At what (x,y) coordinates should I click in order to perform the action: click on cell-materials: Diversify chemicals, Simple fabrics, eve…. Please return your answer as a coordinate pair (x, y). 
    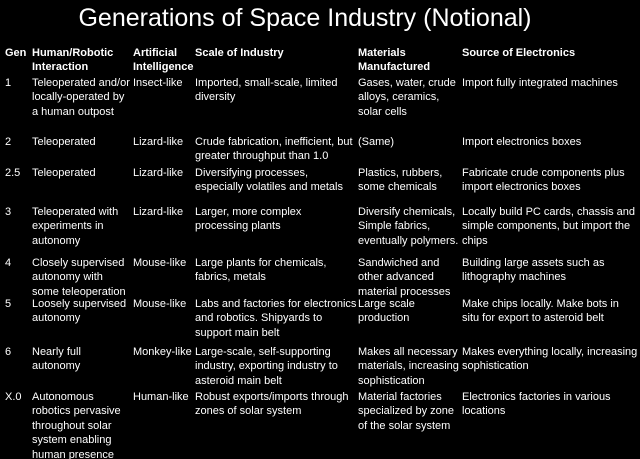
    Looking at the image, I should click on (408, 226).